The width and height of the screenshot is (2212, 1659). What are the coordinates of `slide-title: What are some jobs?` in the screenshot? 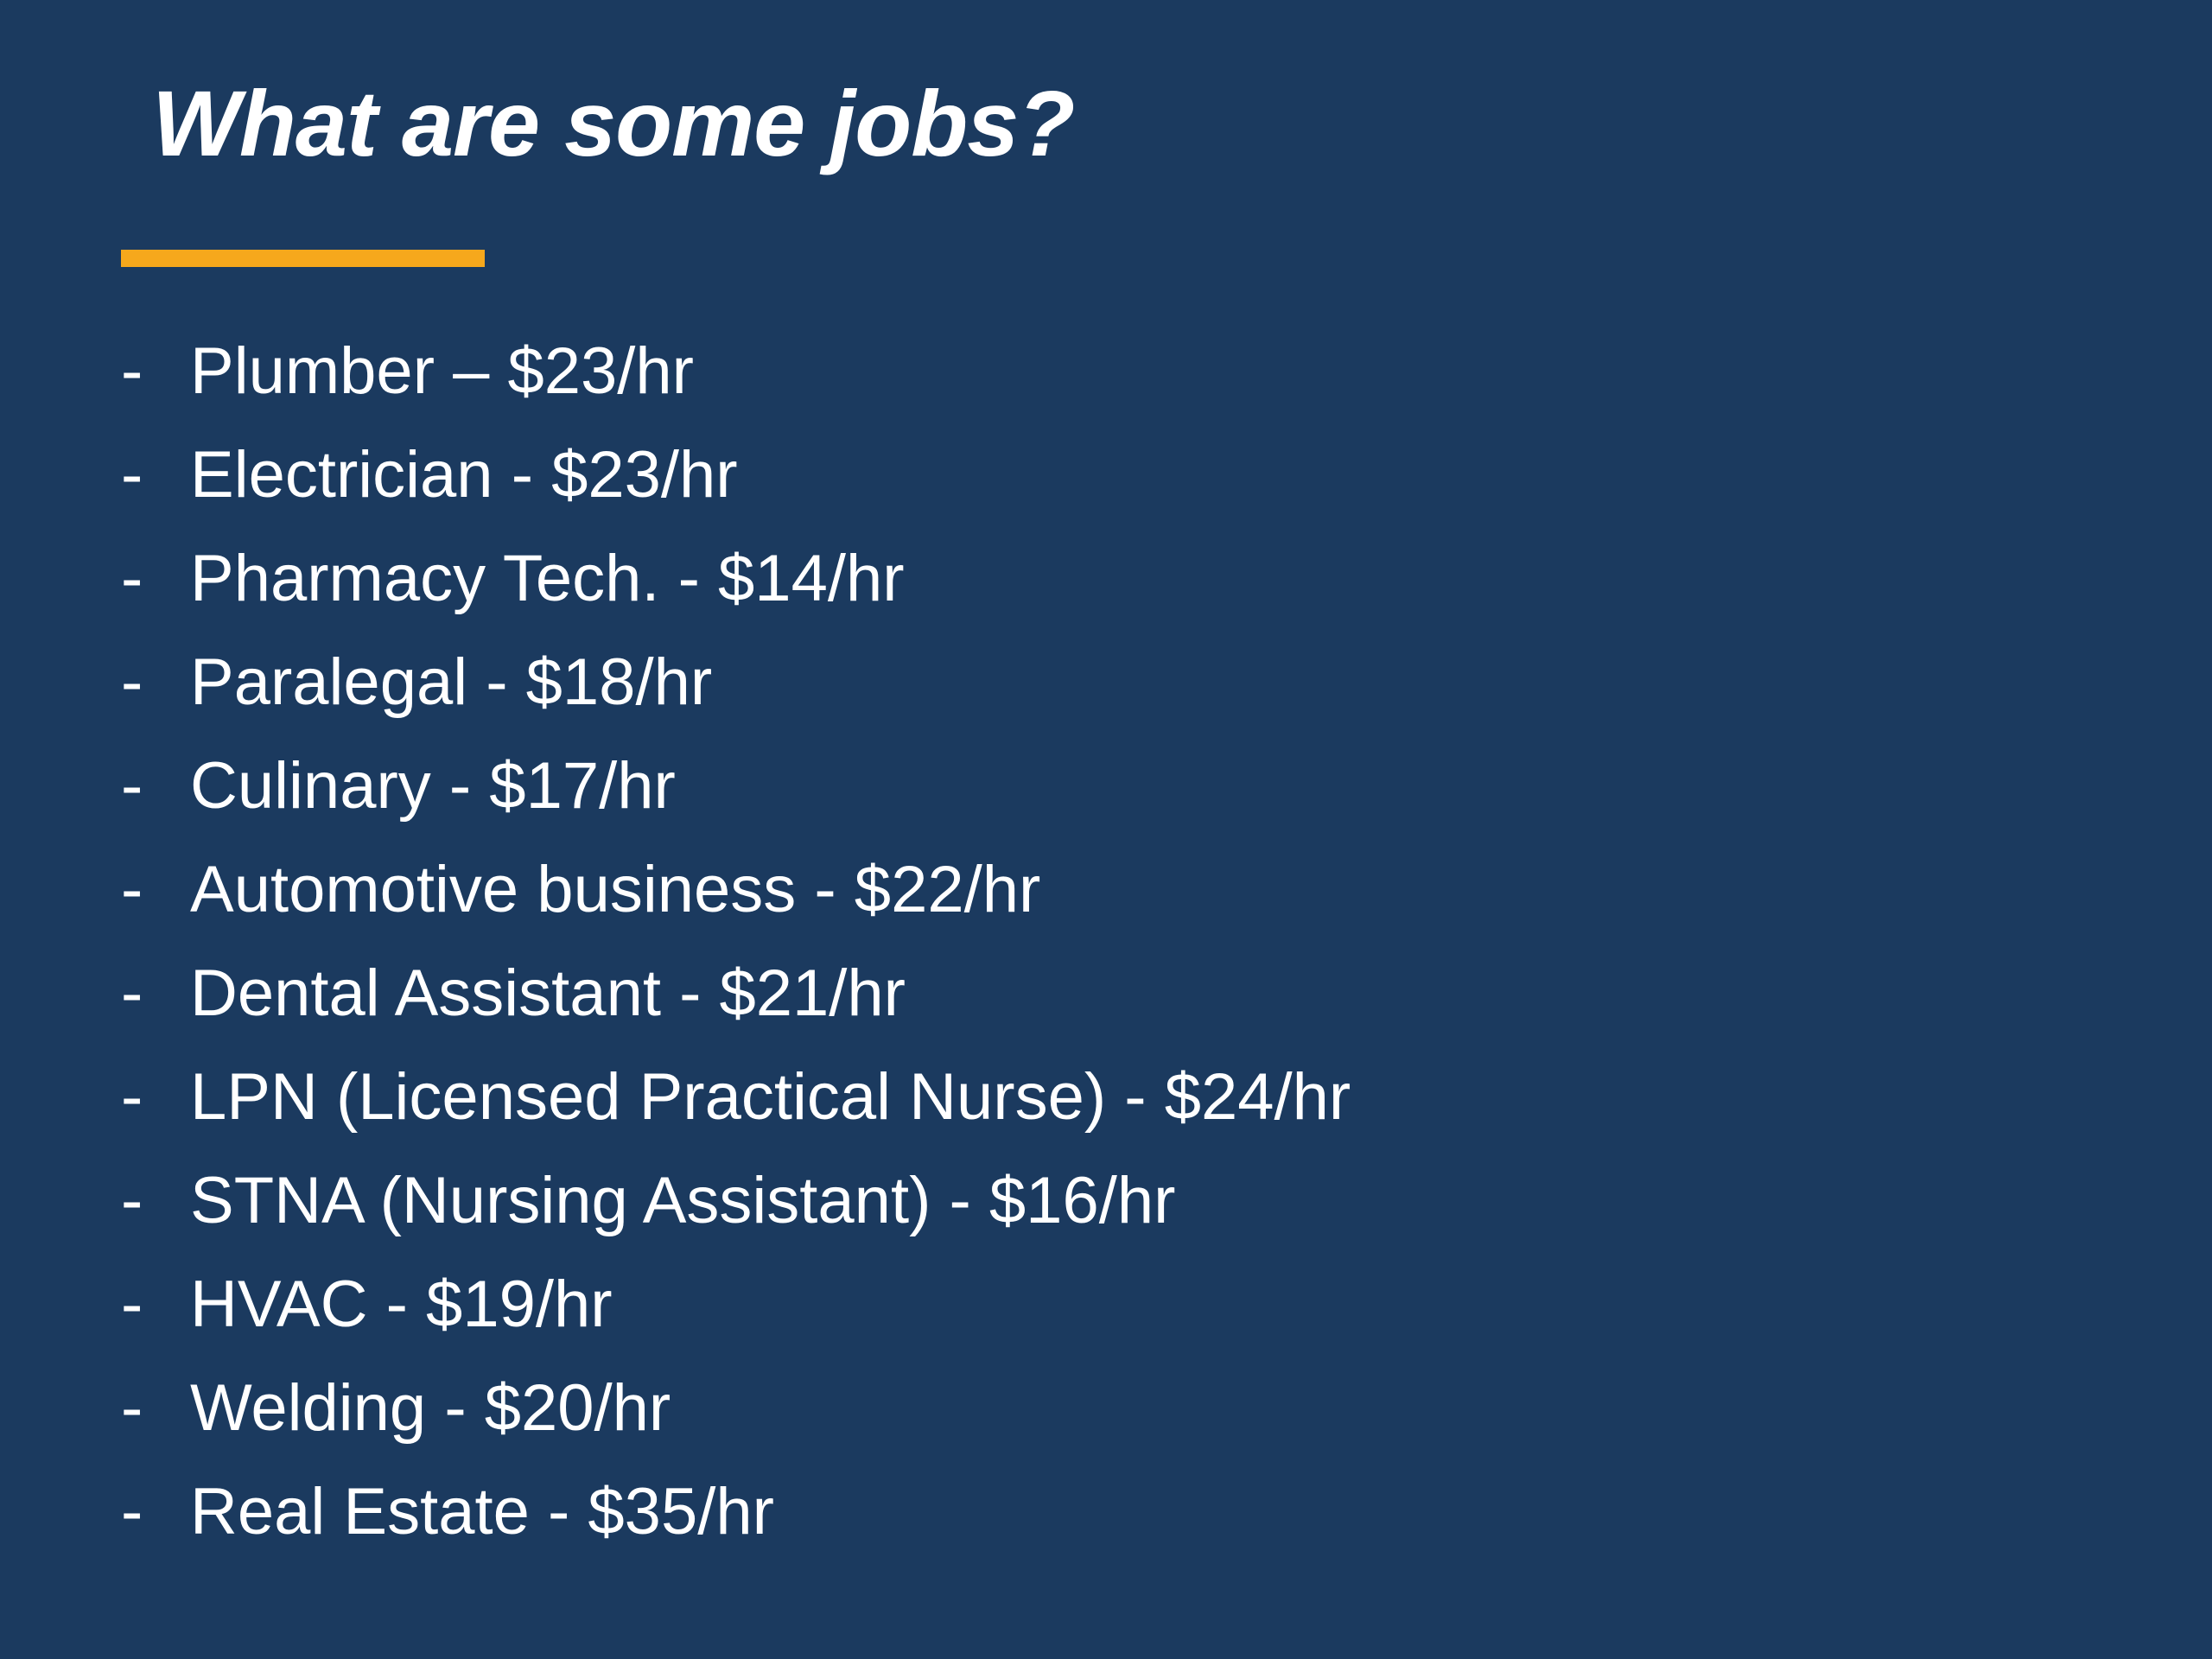 It's located at (613, 123).